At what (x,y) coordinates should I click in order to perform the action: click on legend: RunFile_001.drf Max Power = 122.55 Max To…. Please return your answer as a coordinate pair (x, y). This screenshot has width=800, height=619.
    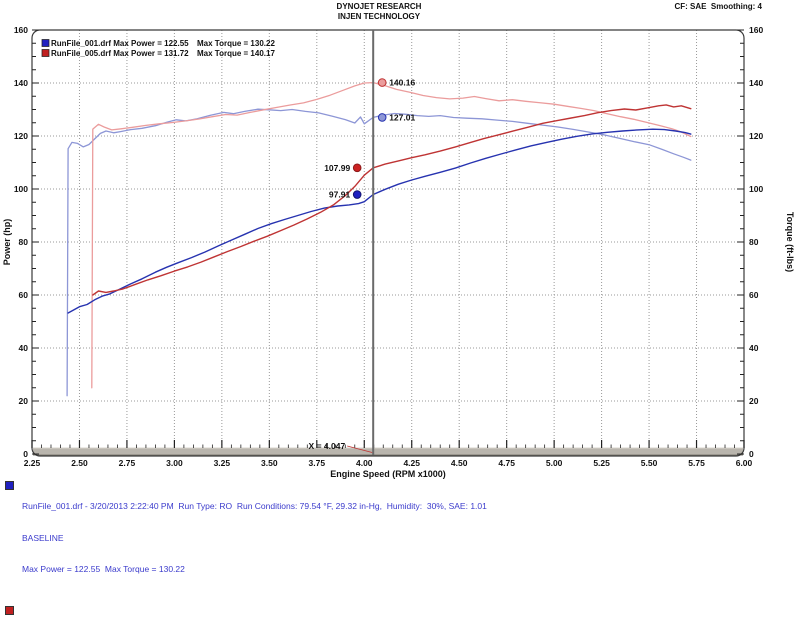
    Looking at the image, I should click on (158, 48).